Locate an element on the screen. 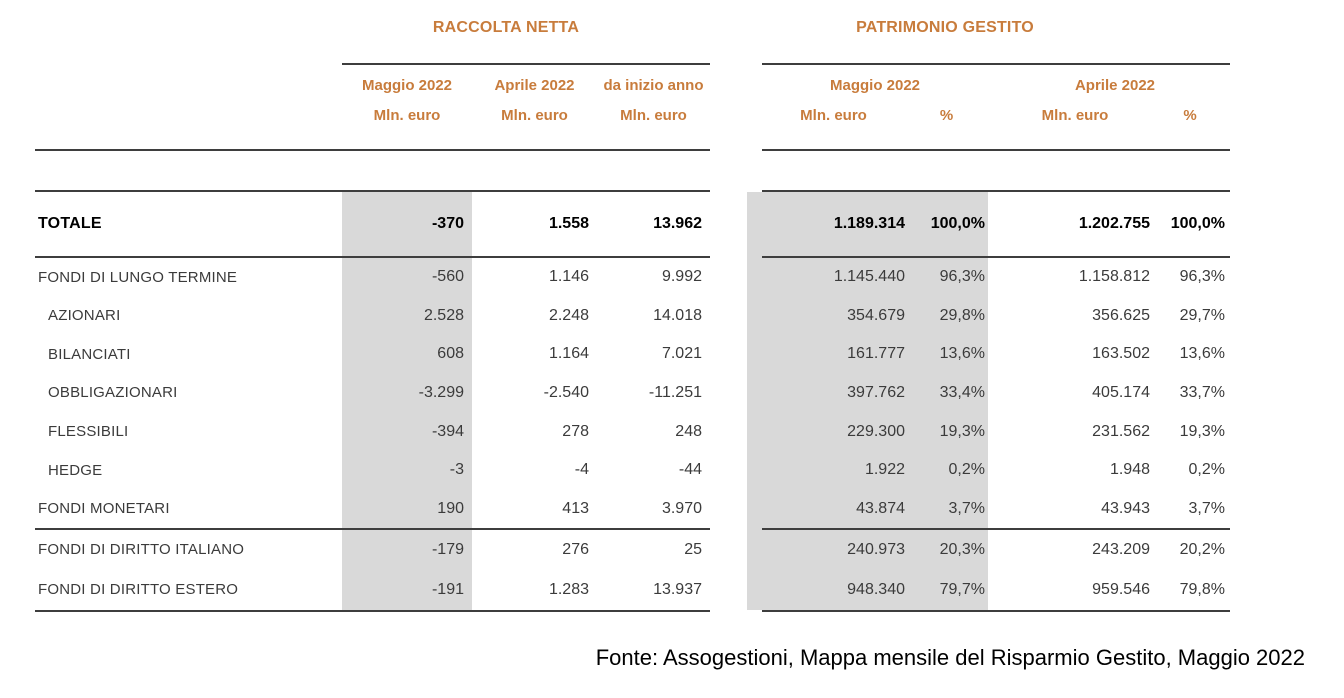 This screenshot has width=1344, height=698. cell-value: 1.283 is located at coordinates (568, 589).